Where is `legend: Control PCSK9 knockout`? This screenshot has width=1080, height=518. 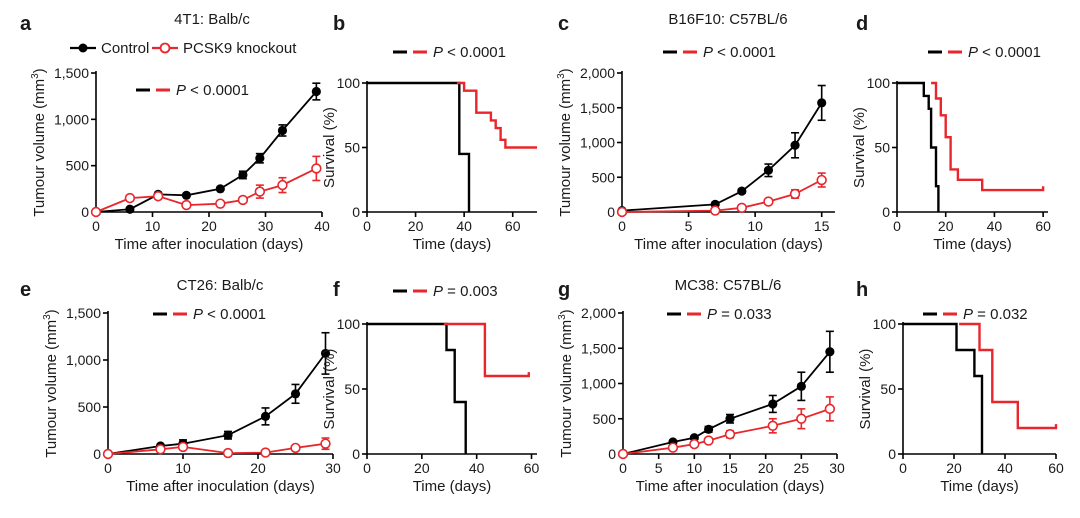 legend: Control PCSK9 knockout is located at coordinates (183, 48).